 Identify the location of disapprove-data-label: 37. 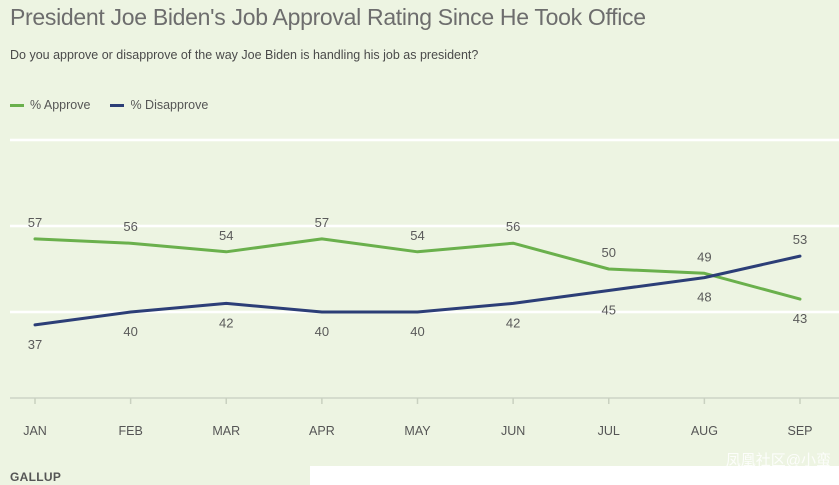
(35, 344).